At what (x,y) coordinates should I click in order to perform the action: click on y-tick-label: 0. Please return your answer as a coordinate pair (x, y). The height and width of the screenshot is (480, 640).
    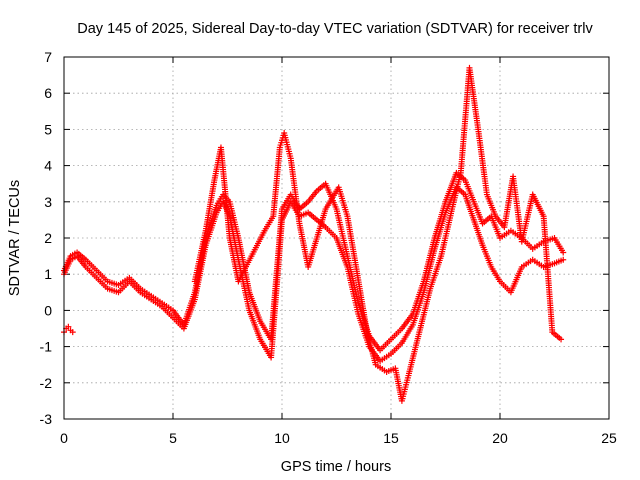
    Looking at the image, I should click on (48, 310).